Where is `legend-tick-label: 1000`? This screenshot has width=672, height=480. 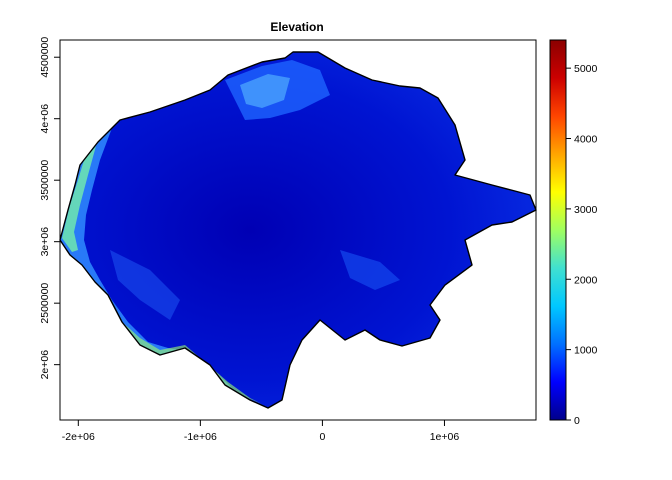
legend-tick-label: 1000 is located at coordinates (586, 351).